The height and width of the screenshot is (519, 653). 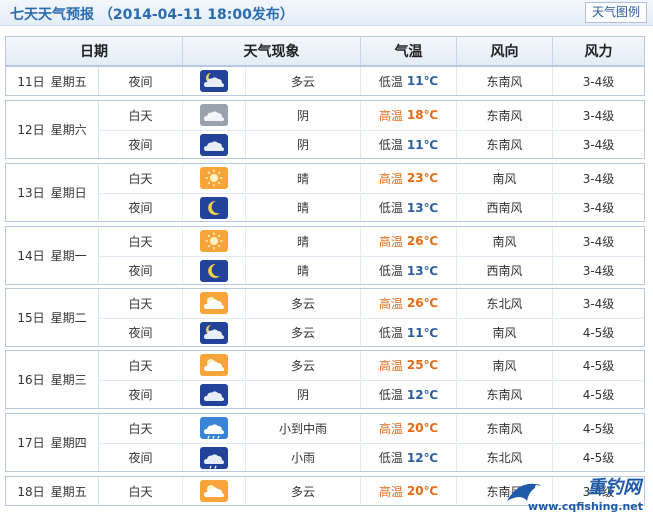 What do you see at coordinates (409, 178) in the screenshot?
I see `temperature-cell: 高温 23℃` at bounding box center [409, 178].